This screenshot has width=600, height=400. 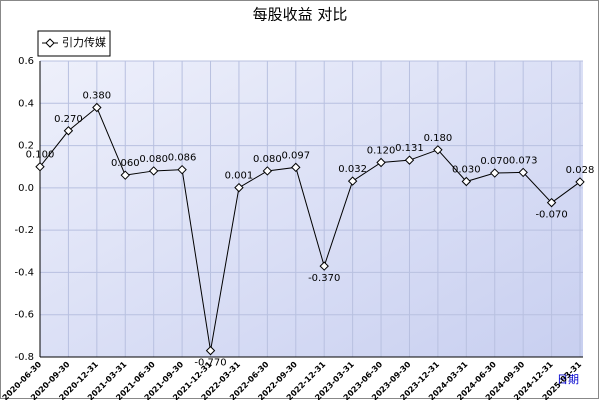 What do you see at coordinates (182, 158) in the screenshot?
I see `data-label: 0.086` at bounding box center [182, 158].